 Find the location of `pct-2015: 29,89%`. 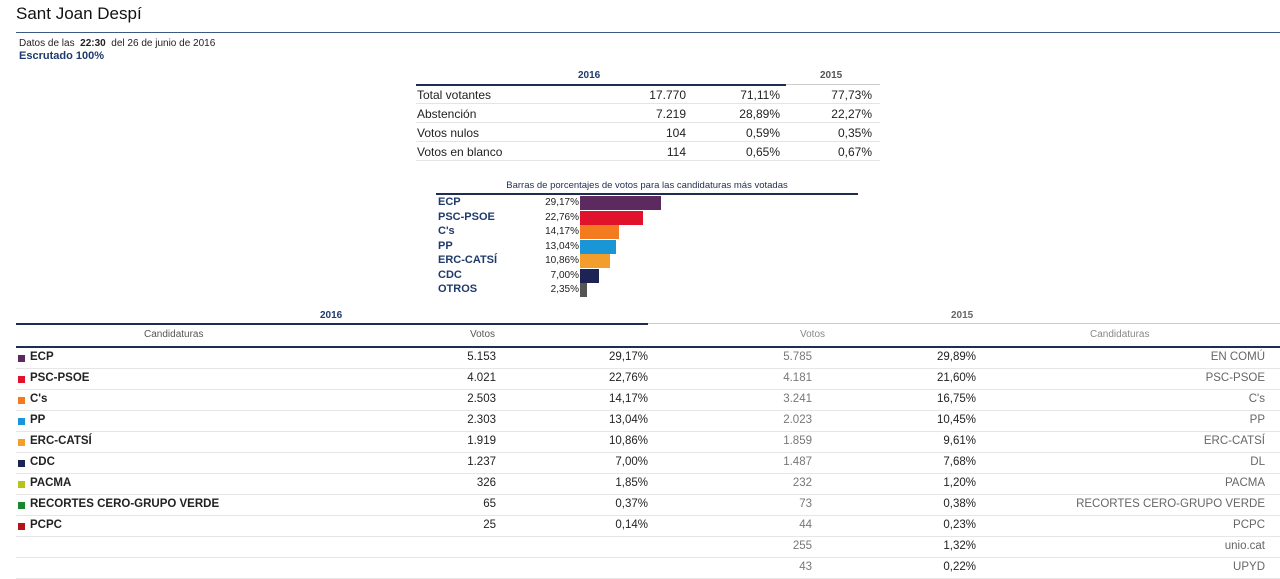

pct-2015: 29,89% is located at coordinates (956, 357).